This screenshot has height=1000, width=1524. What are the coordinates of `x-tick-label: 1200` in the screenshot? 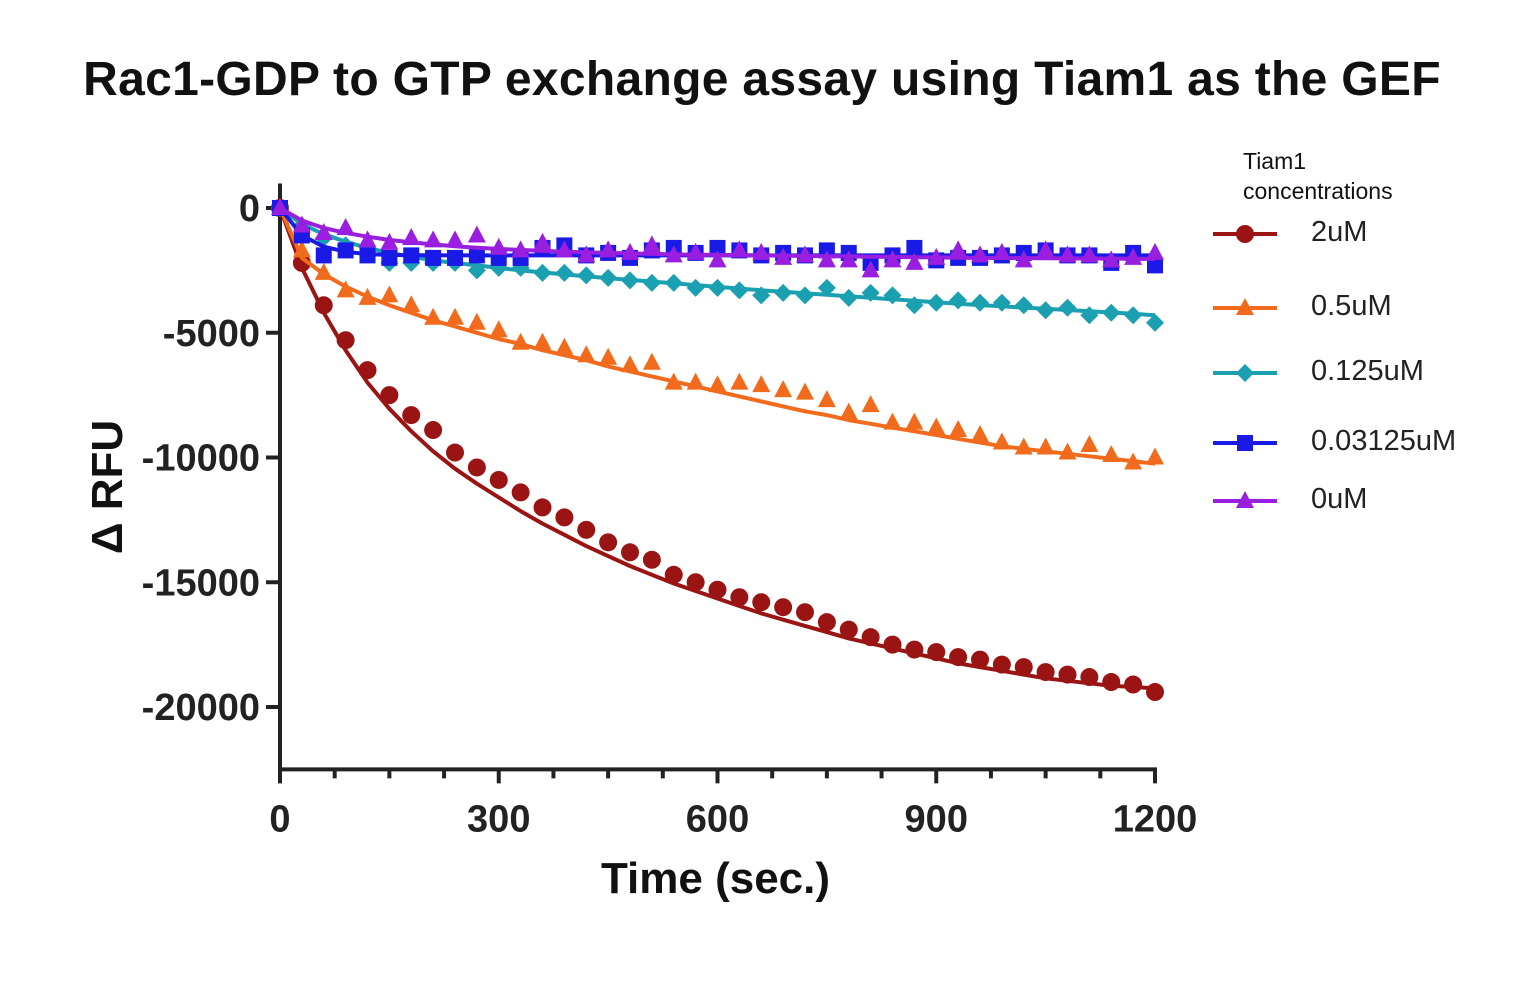 It's located at (1155, 819).